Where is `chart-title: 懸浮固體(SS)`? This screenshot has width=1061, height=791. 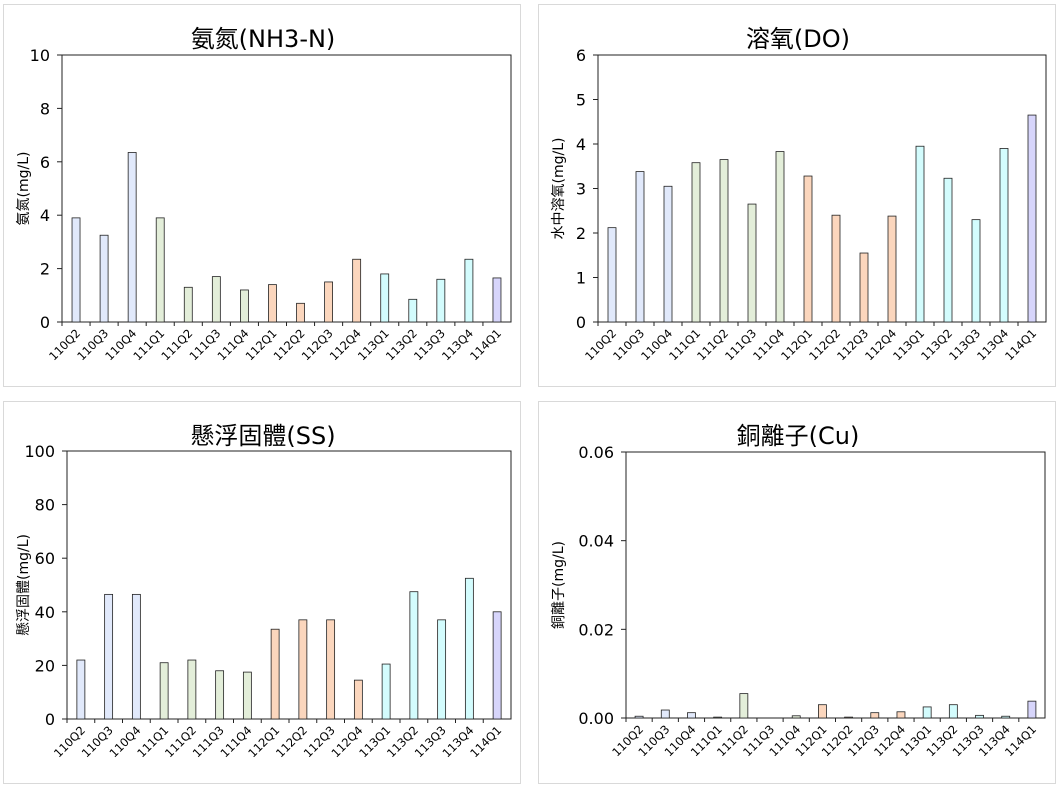 chart-title: 懸浮固體(SS) is located at coordinates (262, 436).